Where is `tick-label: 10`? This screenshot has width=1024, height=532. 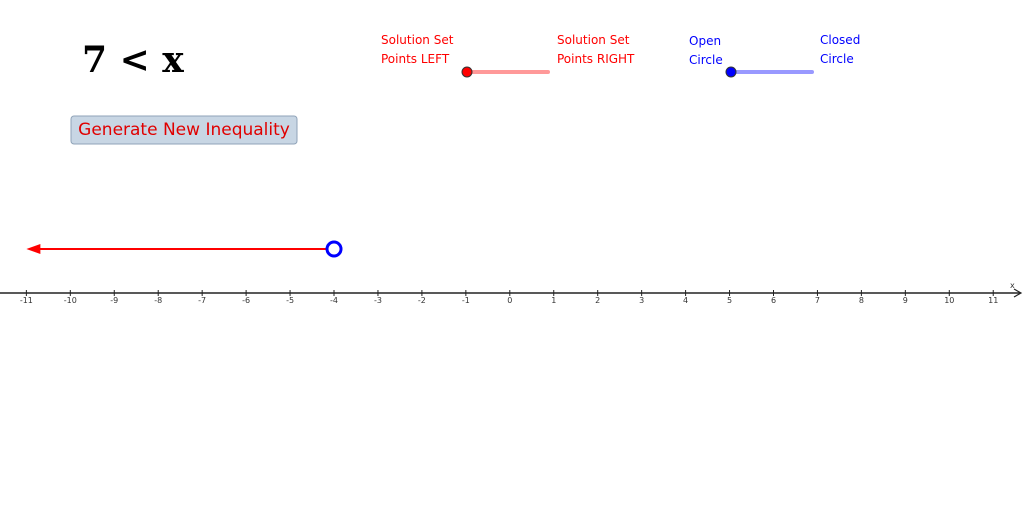
tick-label: 10 is located at coordinates (949, 300).